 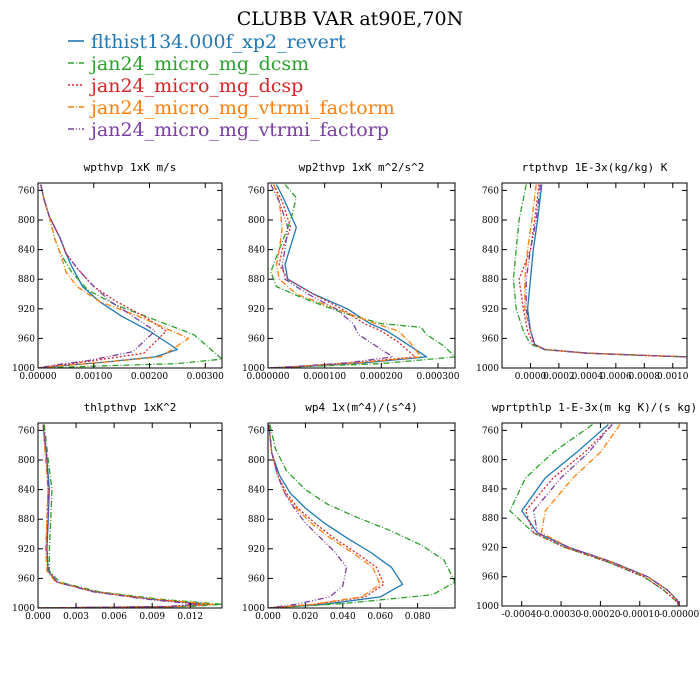 What do you see at coordinates (324, 377) in the screenshot?
I see `x-tick-label: 0.000100` at bounding box center [324, 377].